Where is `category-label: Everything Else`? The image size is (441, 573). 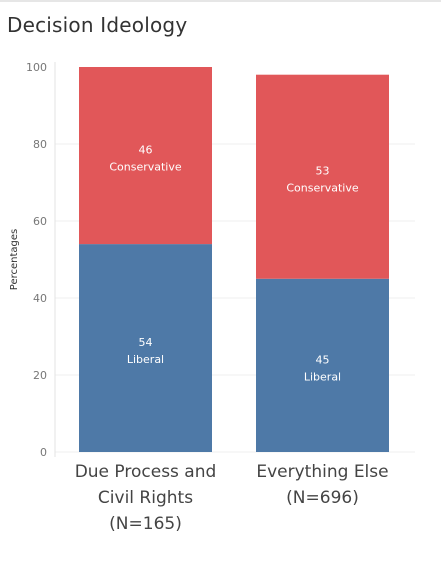 category-label: Everything Else is located at coordinates (322, 472).